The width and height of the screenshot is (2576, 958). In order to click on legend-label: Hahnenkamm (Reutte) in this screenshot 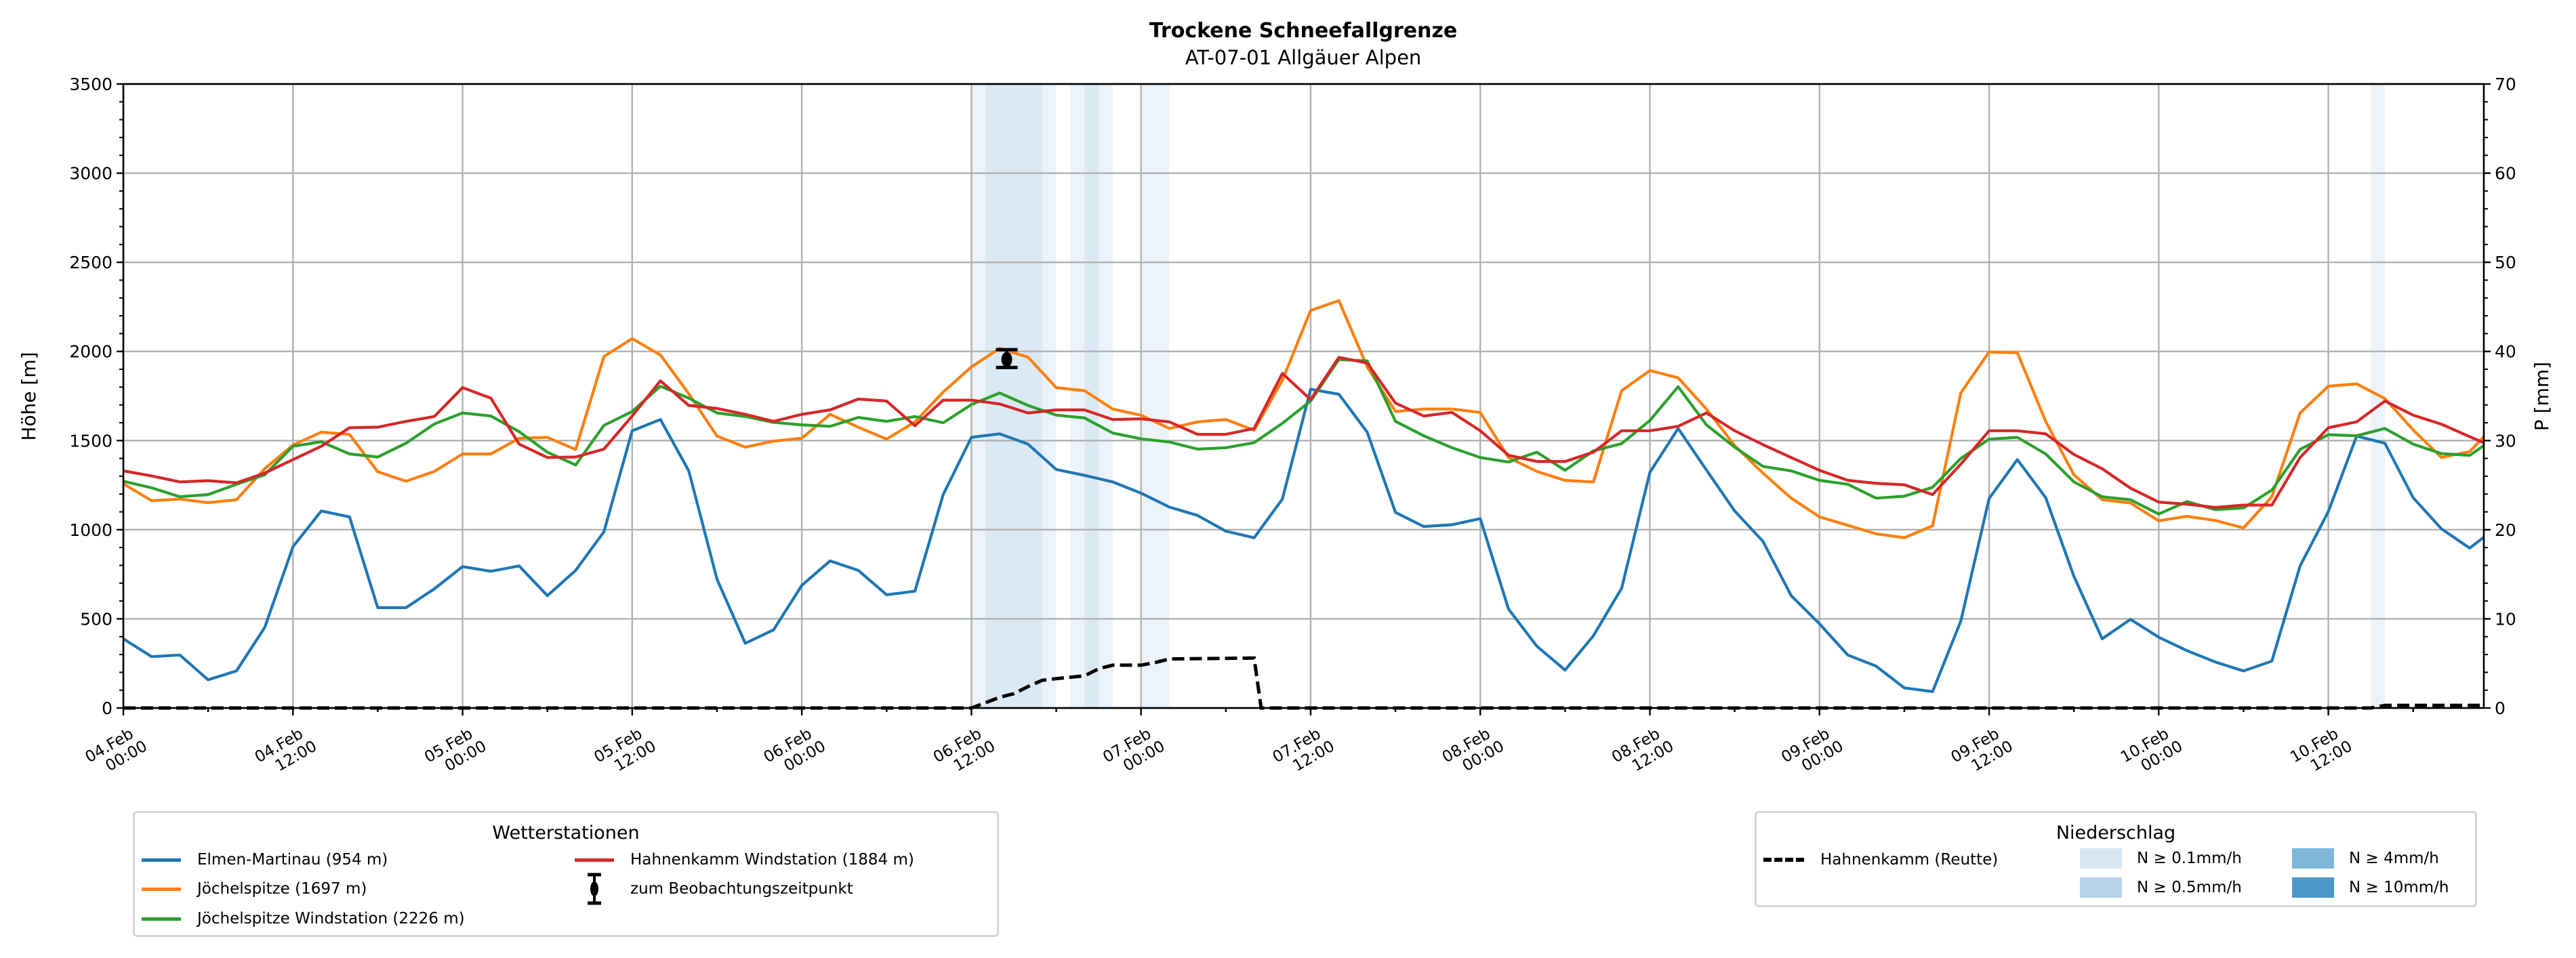, I will do `click(1910, 860)`.